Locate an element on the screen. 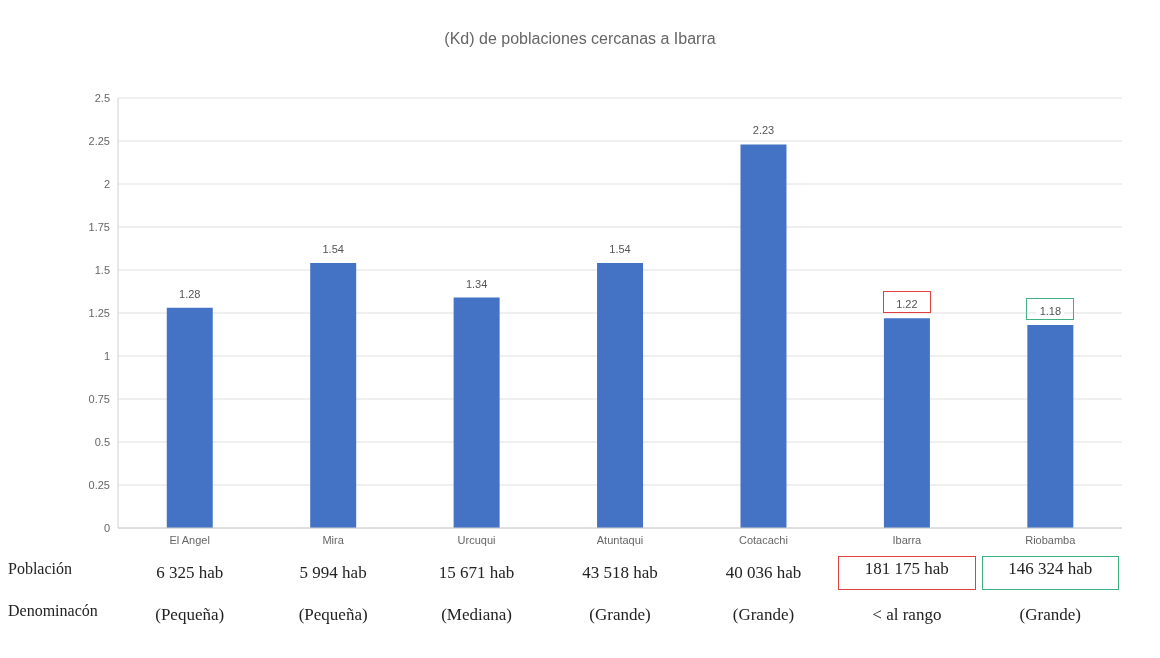 This screenshot has width=1160, height=658. x-tick-label: Mira is located at coordinates (333, 539).